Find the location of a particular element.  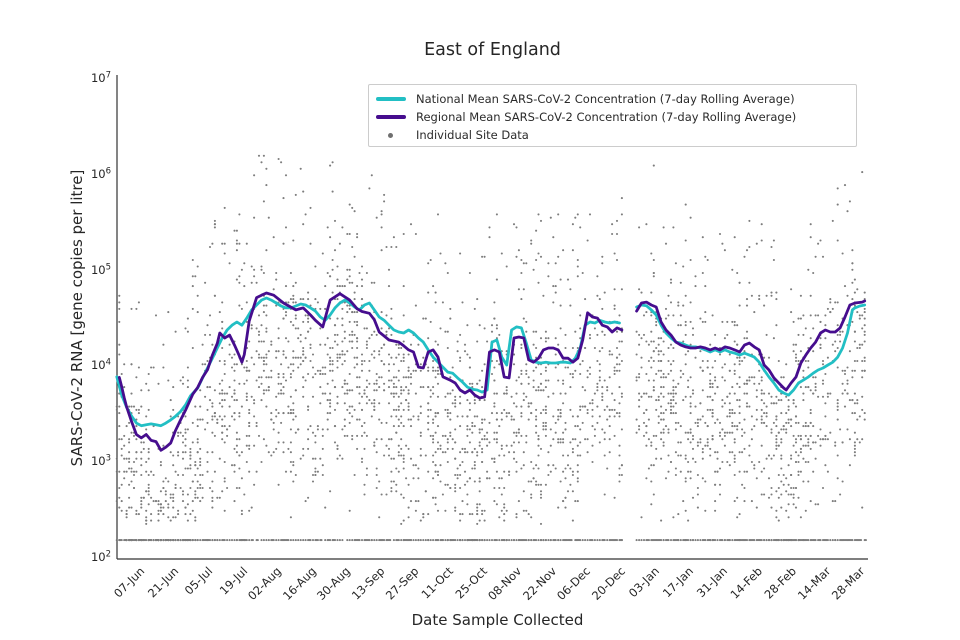

y-tick-label: 106 is located at coordinates (100, 173).